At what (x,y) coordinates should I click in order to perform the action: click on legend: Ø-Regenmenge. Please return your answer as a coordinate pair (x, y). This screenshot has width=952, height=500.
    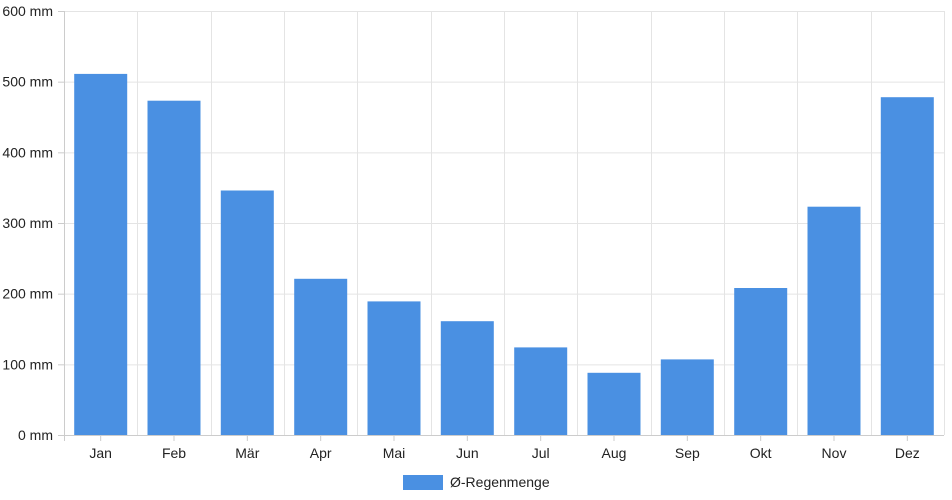
    Looking at the image, I should click on (476, 482).